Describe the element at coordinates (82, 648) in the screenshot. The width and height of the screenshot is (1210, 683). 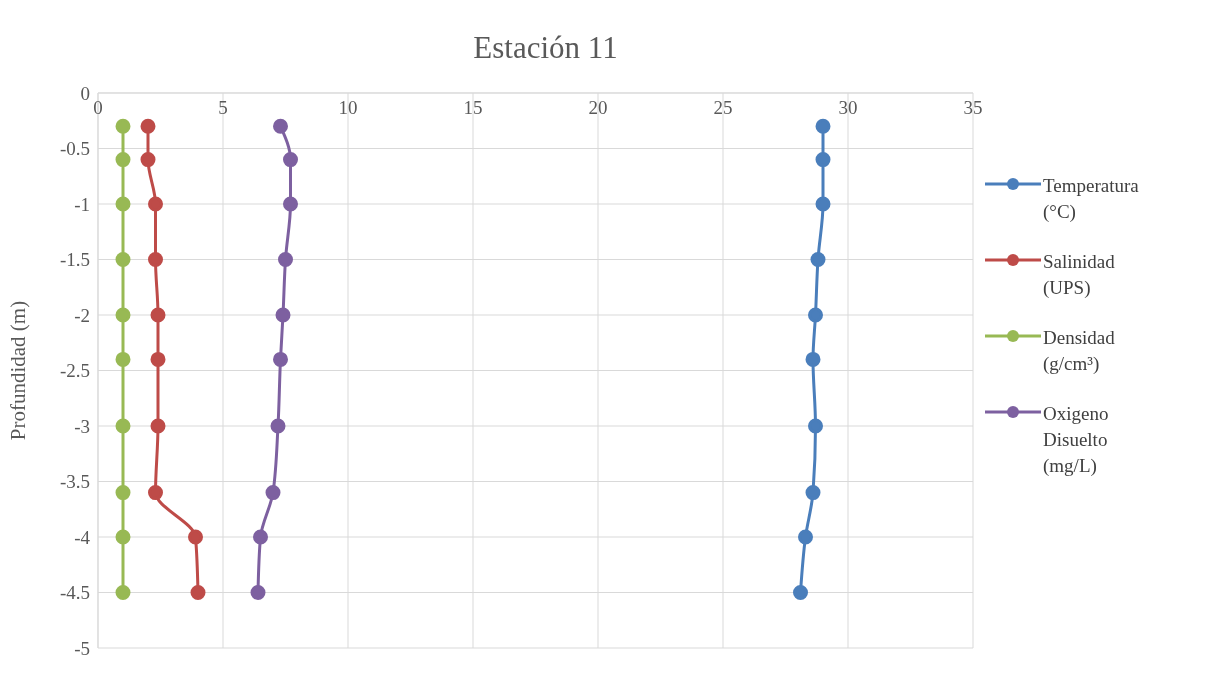
I see `y-tick-label: -5` at that location.